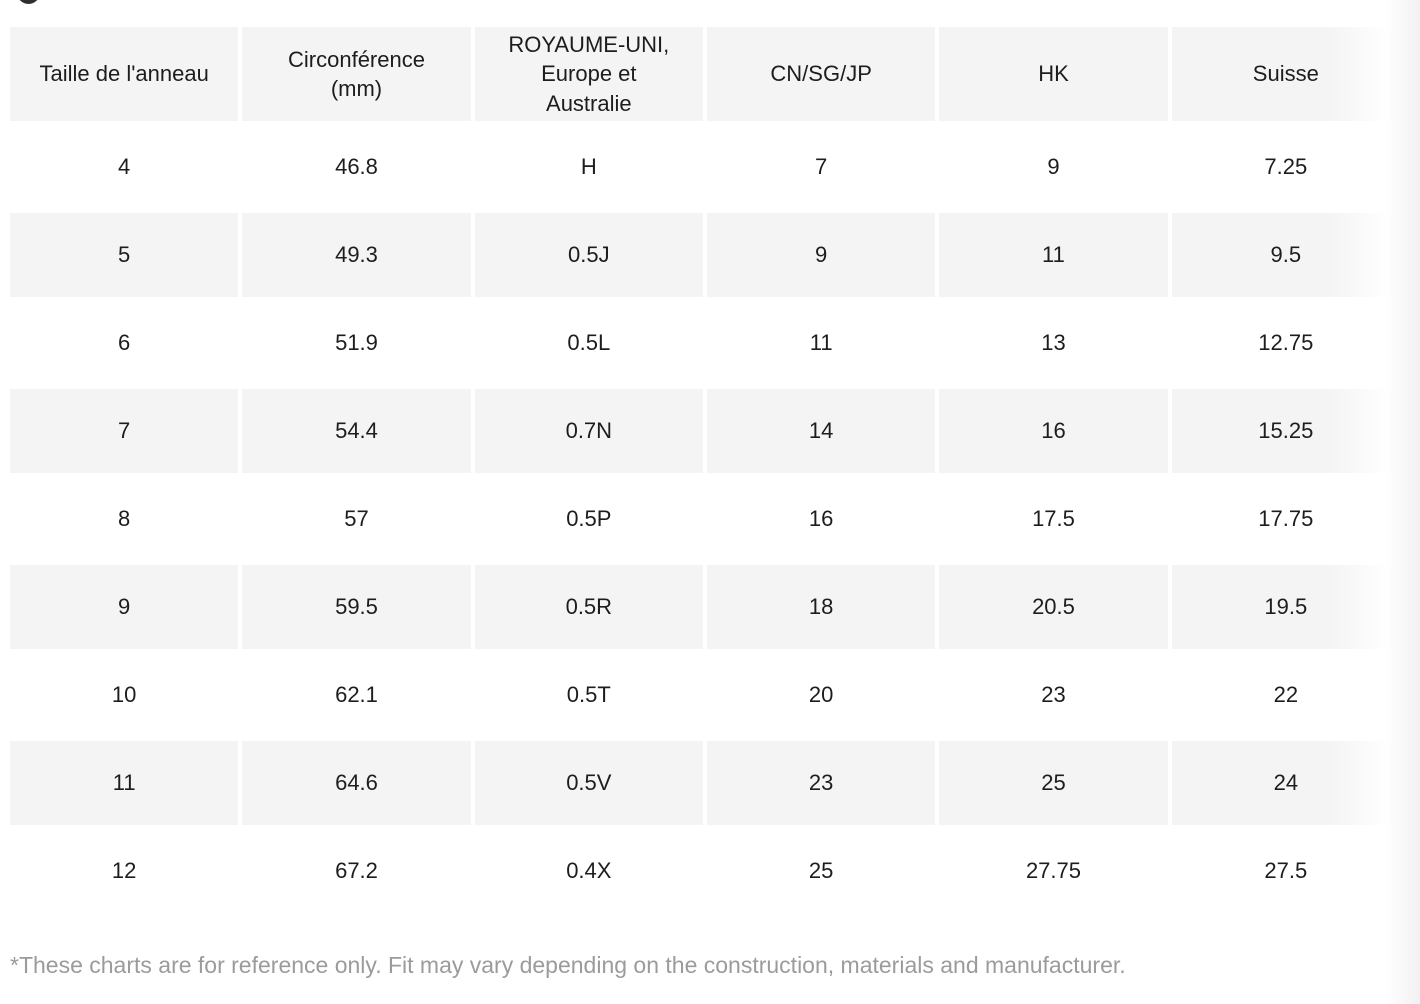  I want to click on column-header: ROYAUME-UNI, Europe et Australie, so click(588, 74).